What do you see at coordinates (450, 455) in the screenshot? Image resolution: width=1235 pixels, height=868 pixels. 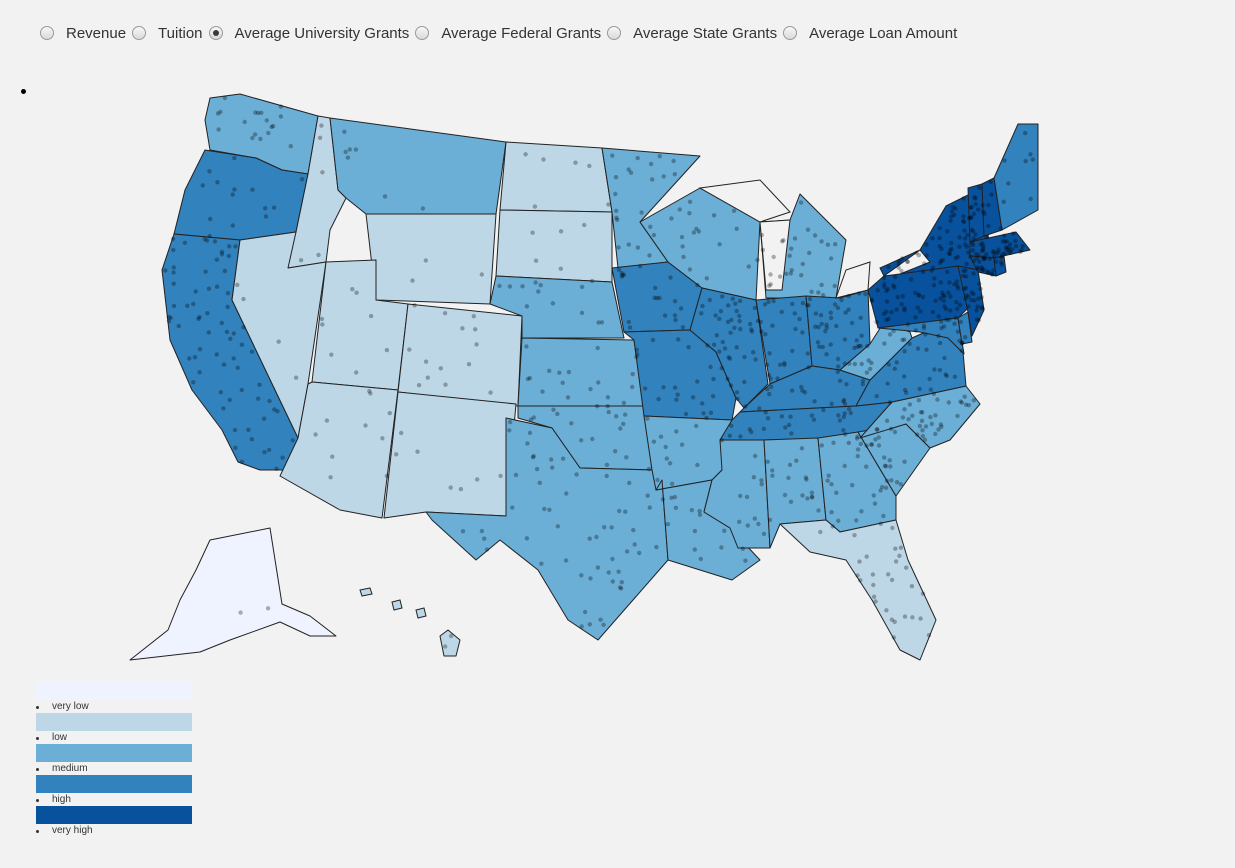 I see `state-nm` at bounding box center [450, 455].